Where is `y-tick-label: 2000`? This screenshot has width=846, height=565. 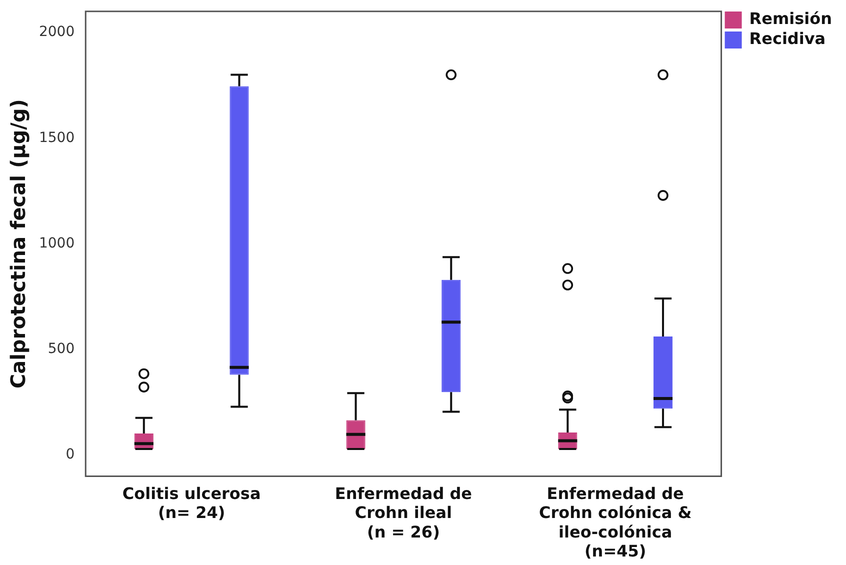
y-tick-label: 2000 is located at coordinates (56, 32).